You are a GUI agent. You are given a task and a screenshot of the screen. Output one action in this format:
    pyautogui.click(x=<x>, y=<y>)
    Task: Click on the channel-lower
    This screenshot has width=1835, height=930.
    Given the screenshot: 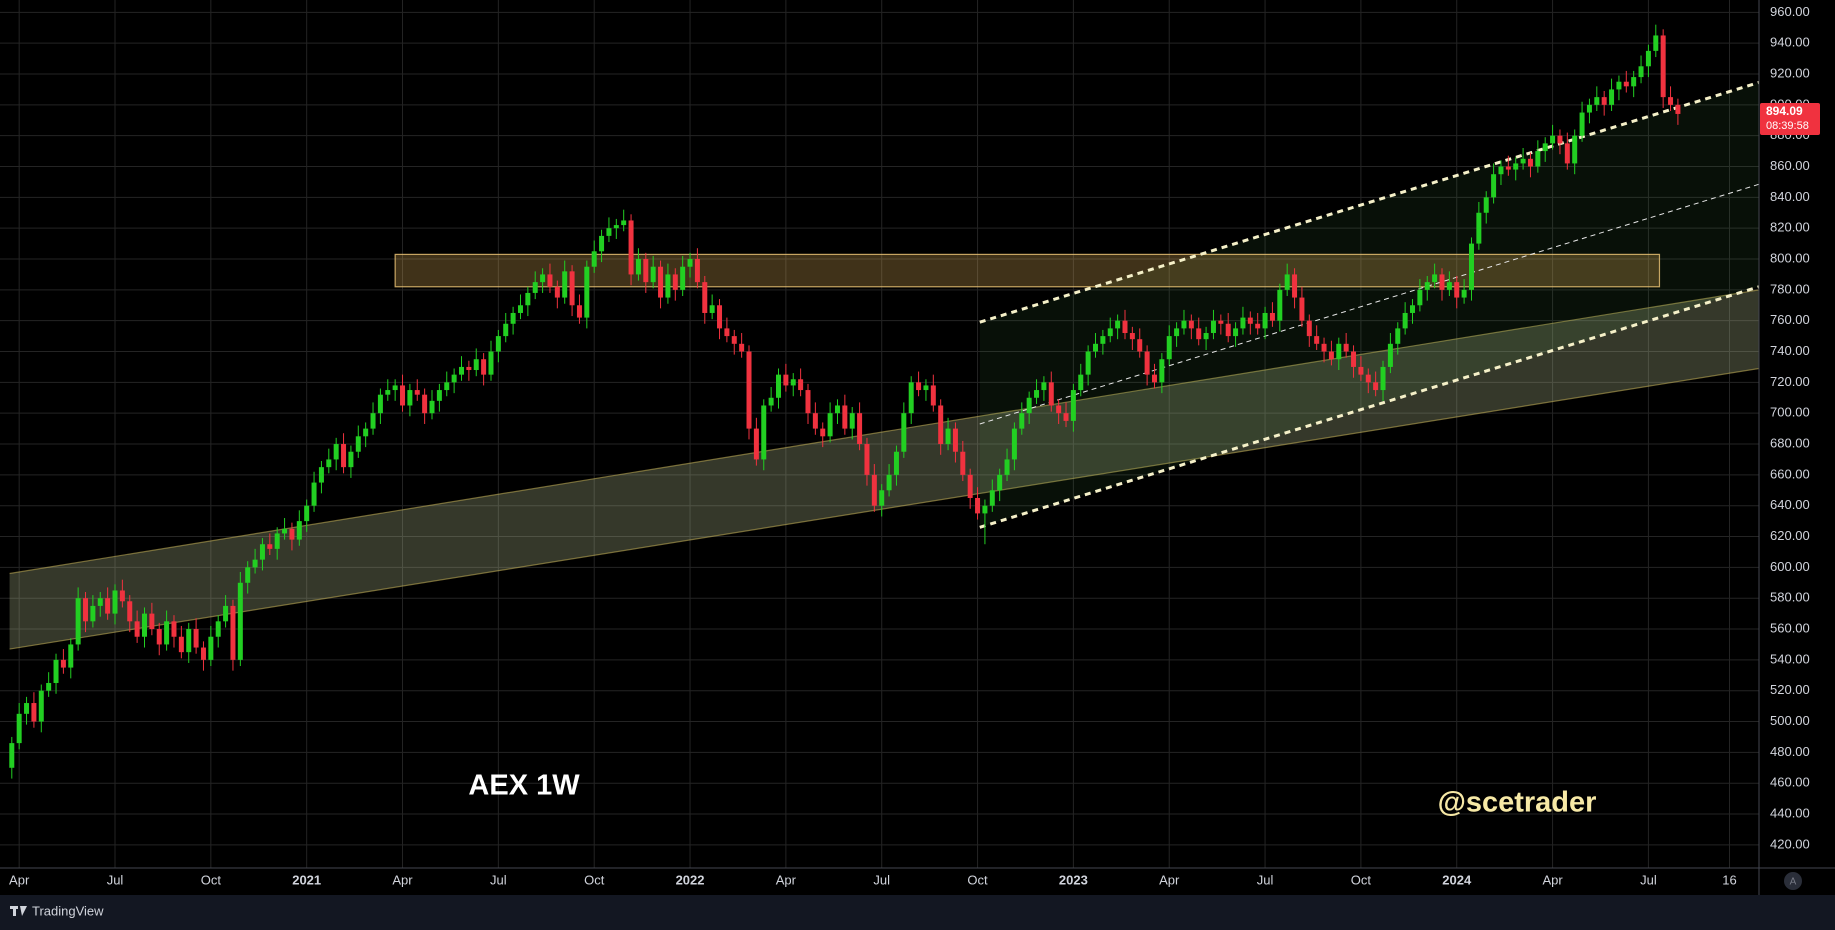 What is the action you would take?
    pyautogui.click(x=1369, y=407)
    